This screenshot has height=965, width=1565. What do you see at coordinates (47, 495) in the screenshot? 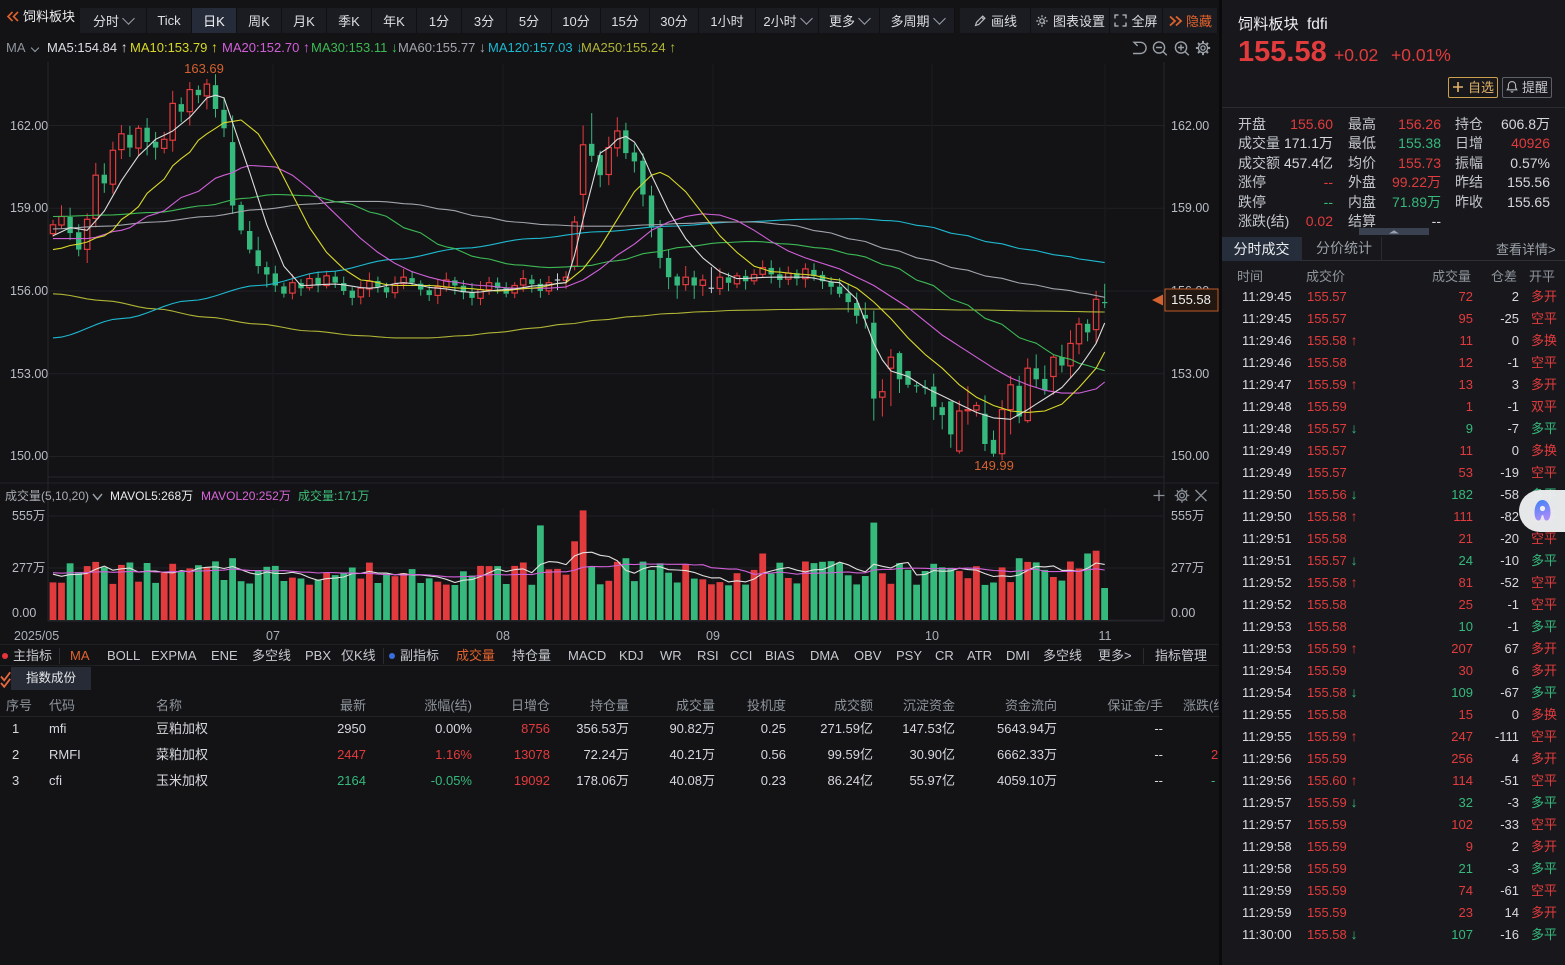
I see `svg-text: 成交量(5,10,20)` at bounding box center [47, 495].